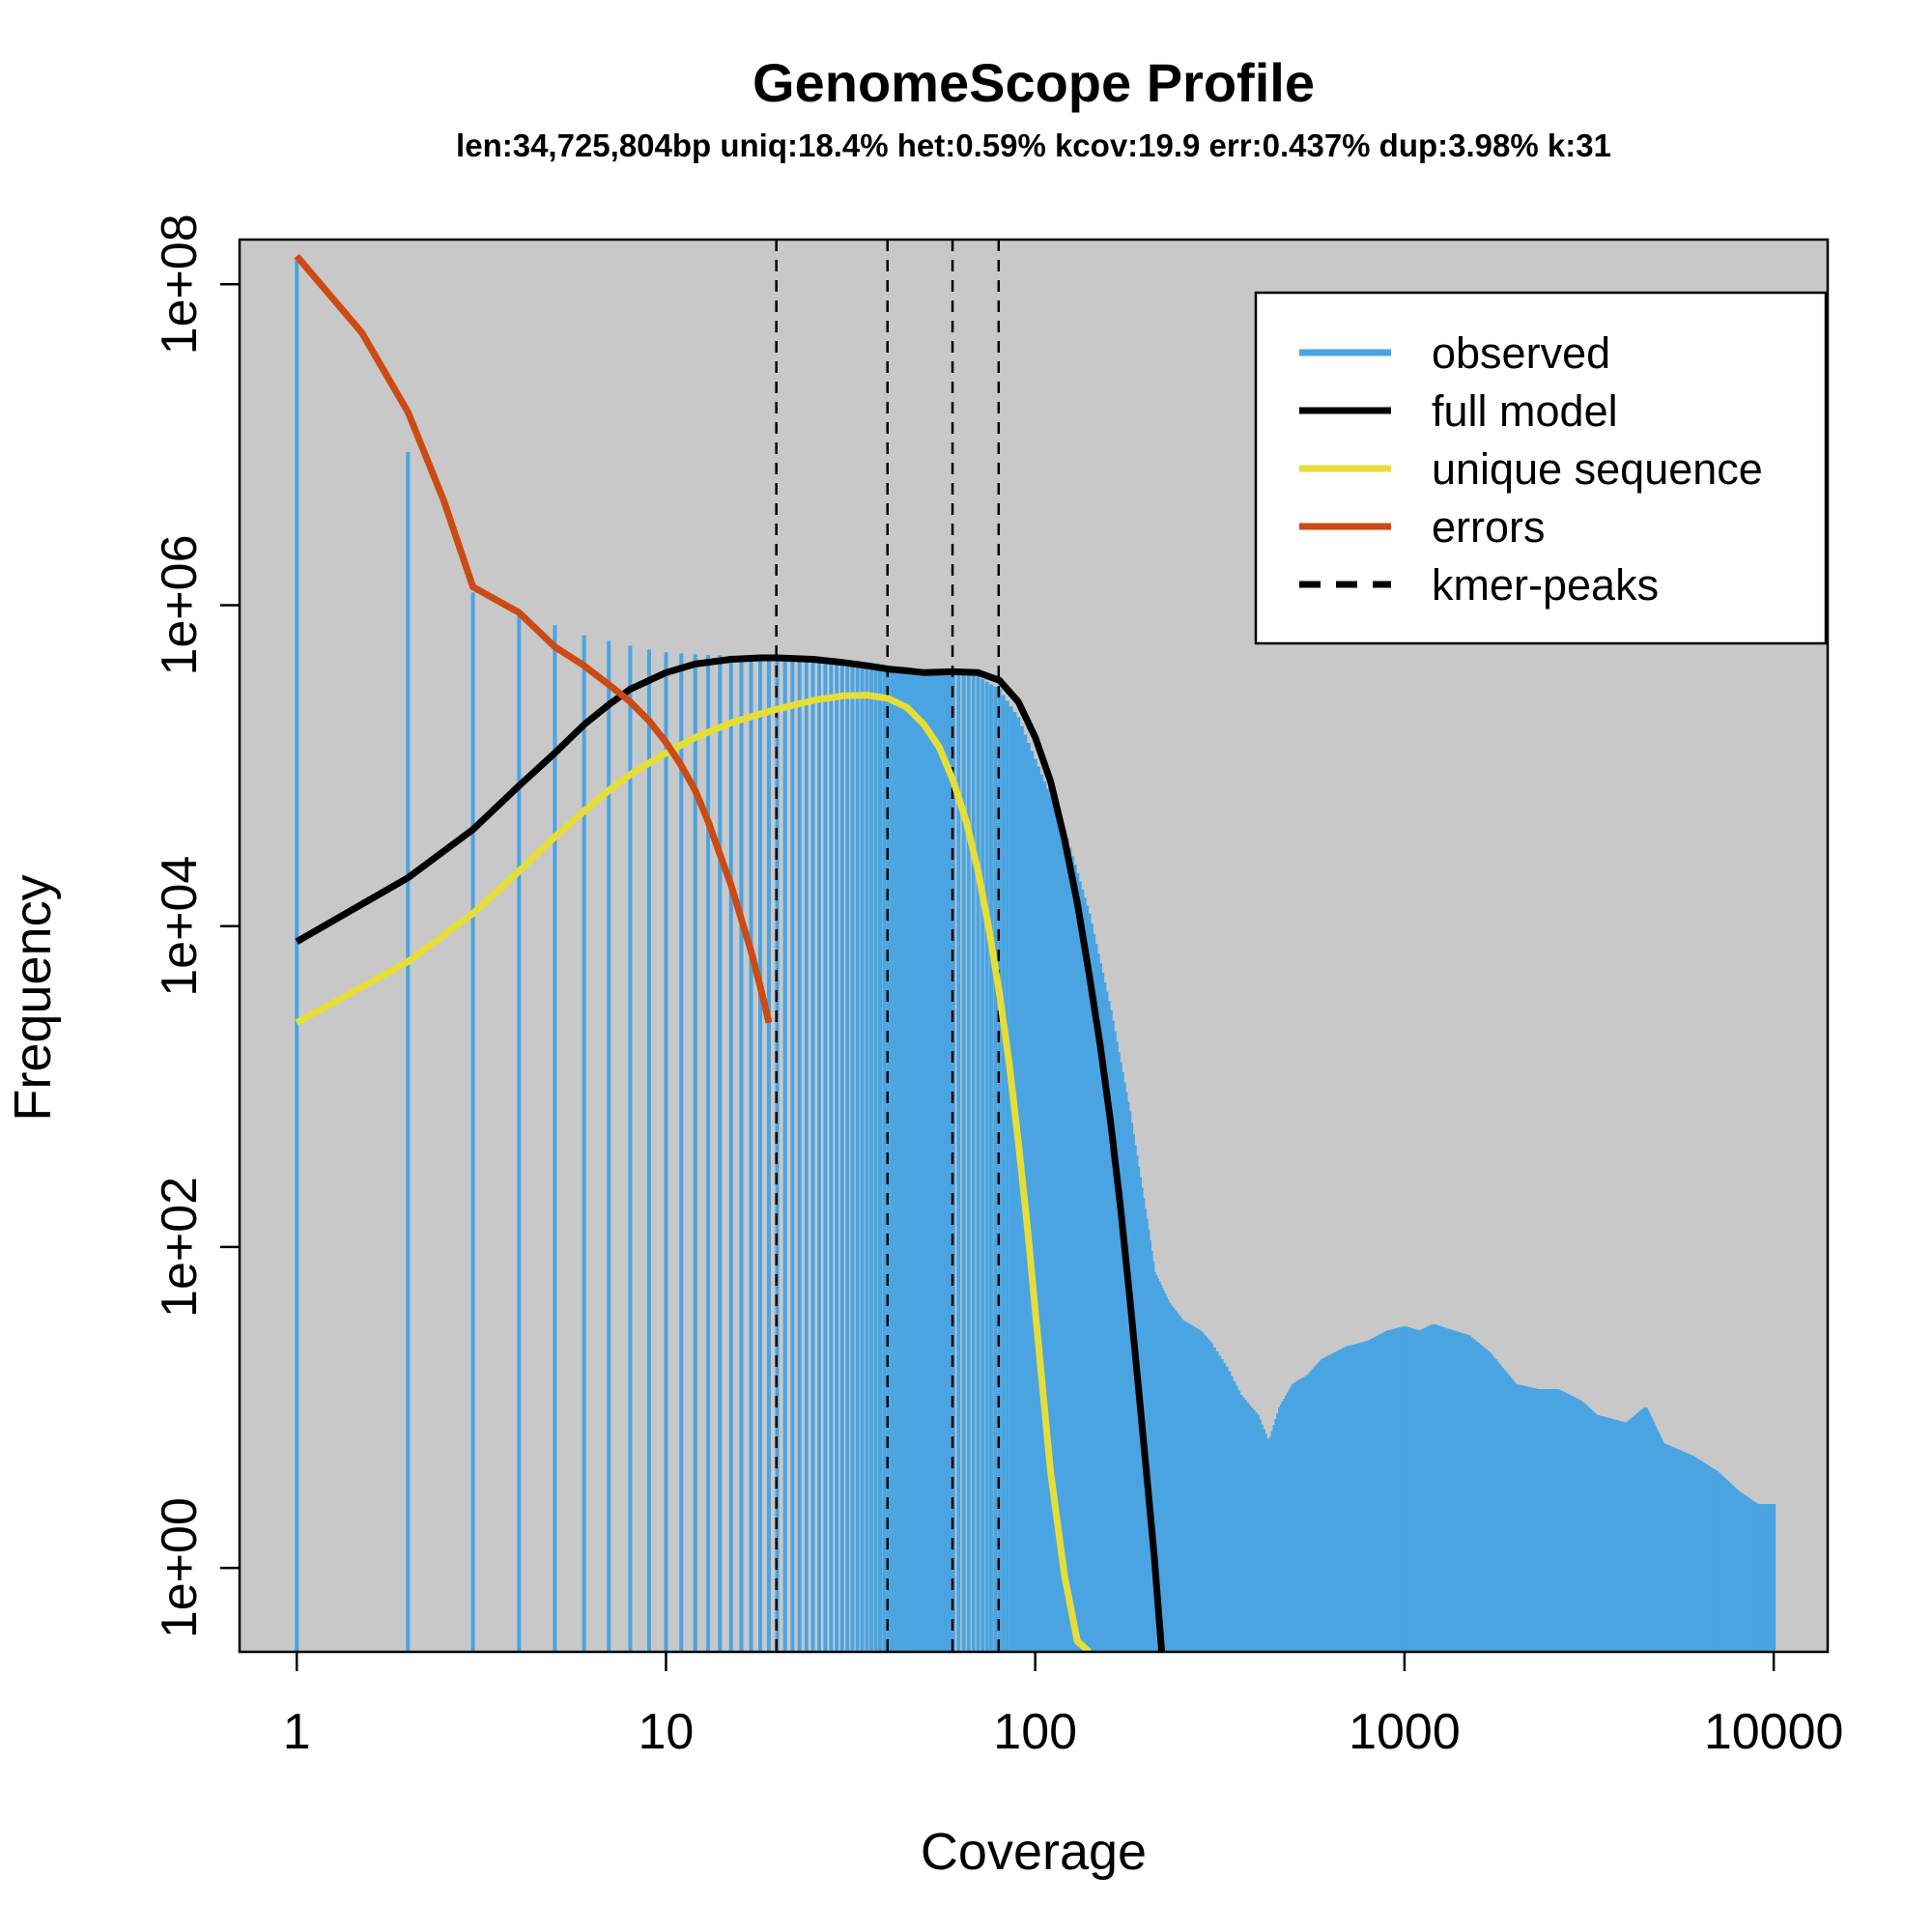 The image size is (1932, 1932). I want to click on x-axis-label: Coverage, so click(1034, 1852).